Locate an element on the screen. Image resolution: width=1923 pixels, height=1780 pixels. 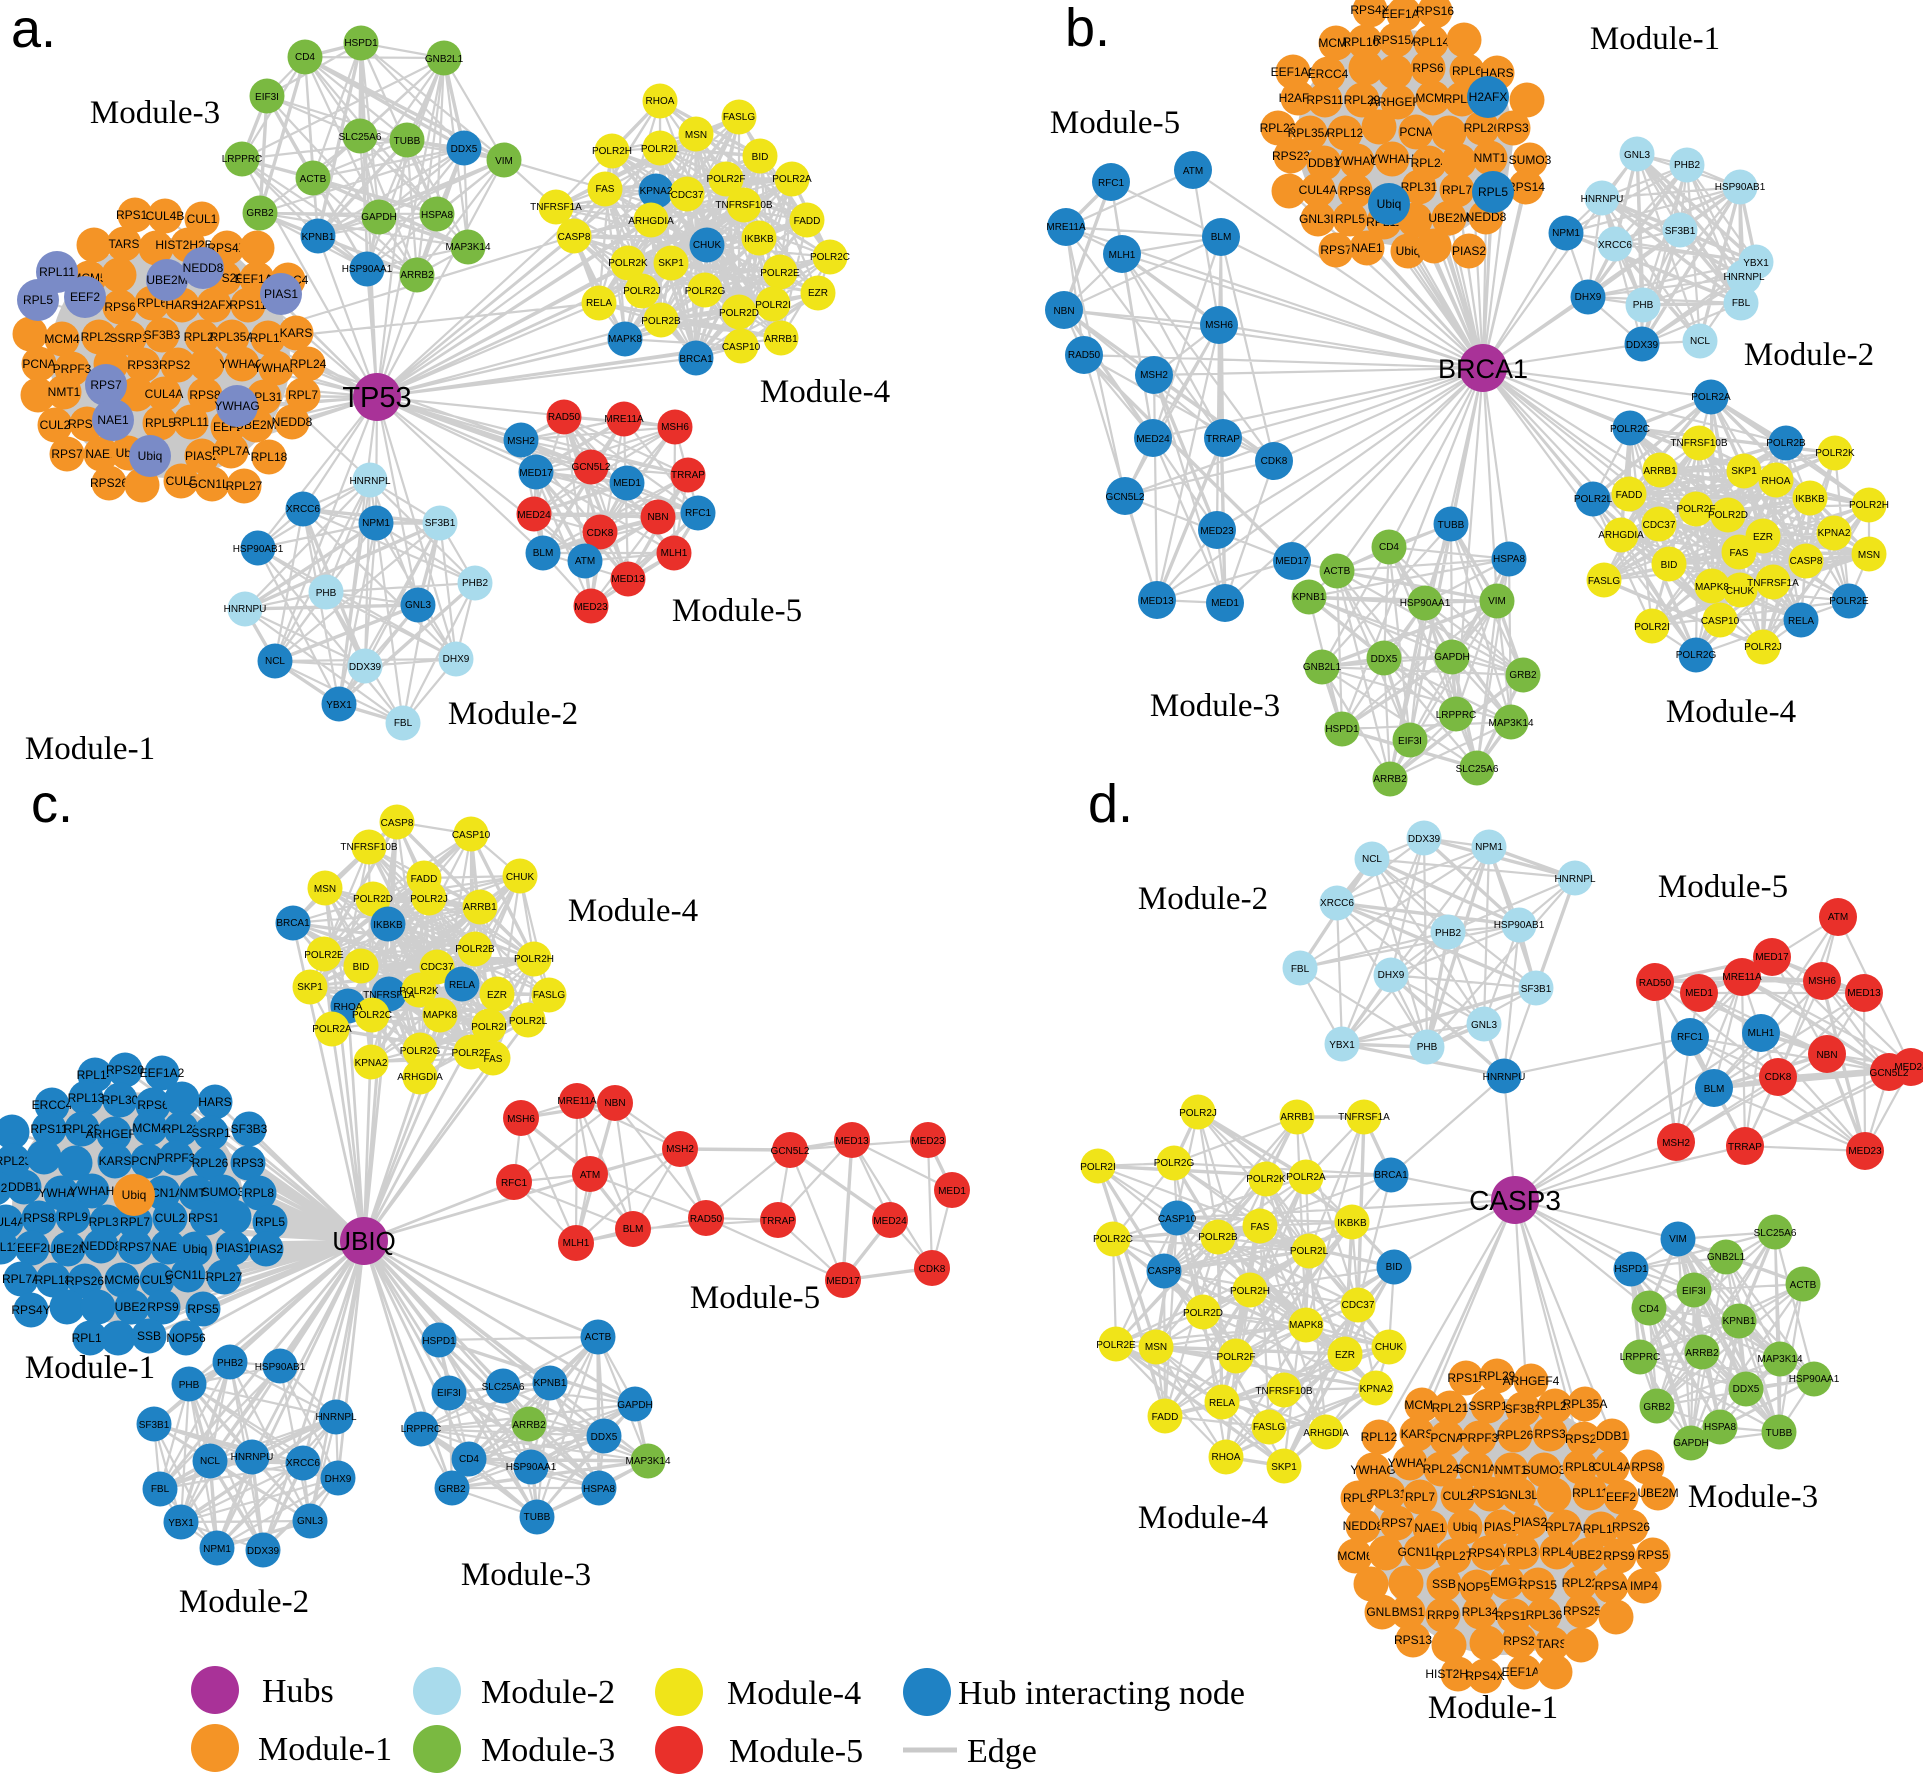
svg-text: LRPPRC is located at coordinates (1640, 1357).